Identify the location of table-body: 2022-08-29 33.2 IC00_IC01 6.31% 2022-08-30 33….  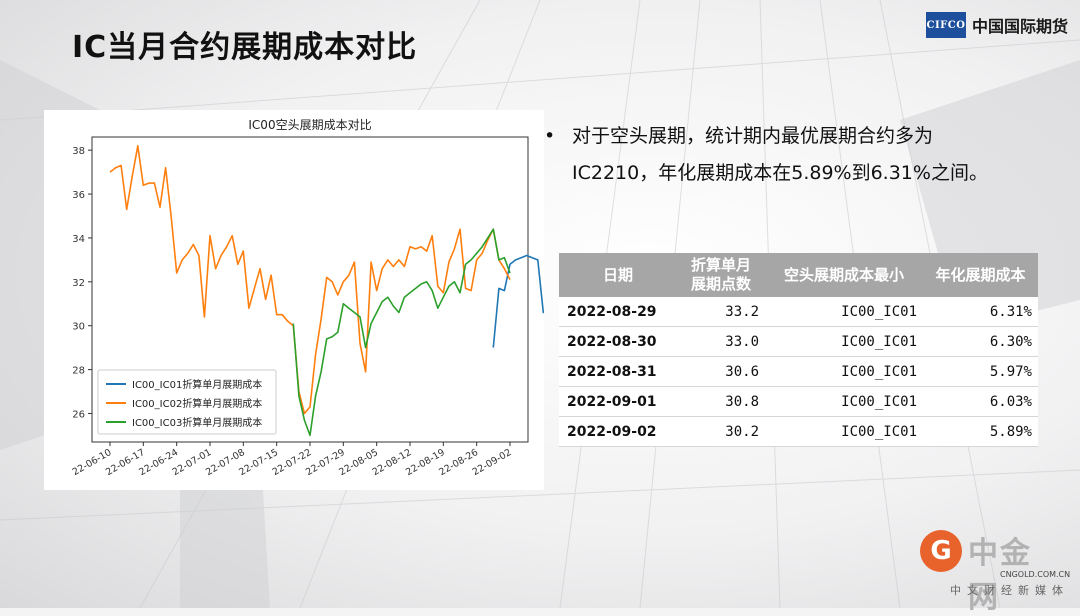
(798, 372).